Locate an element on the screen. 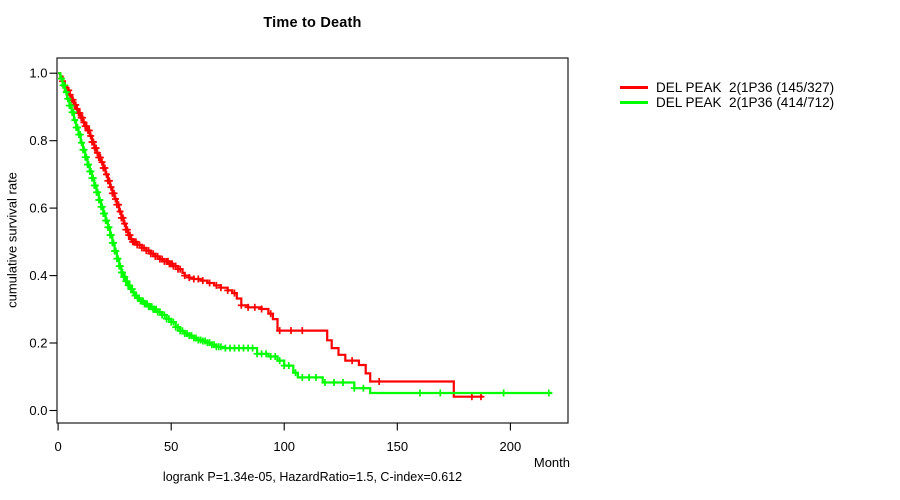 Image resolution: width=900 pixels, height=500 pixels. x-tick-label: 0 is located at coordinates (57, 446).